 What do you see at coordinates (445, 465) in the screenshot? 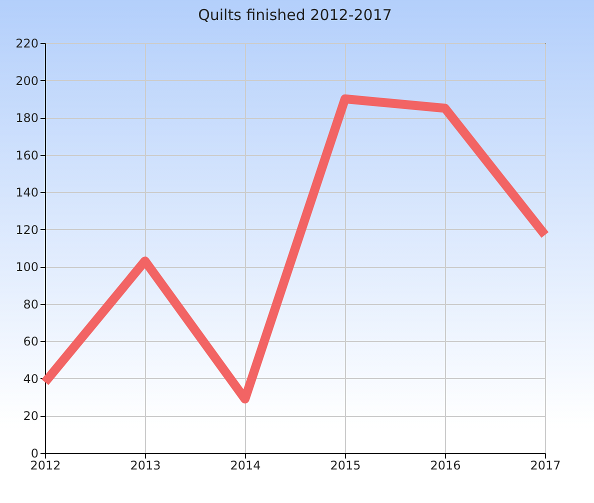
I see `x-tick-label: 2016` at bounding box center [445, 465].